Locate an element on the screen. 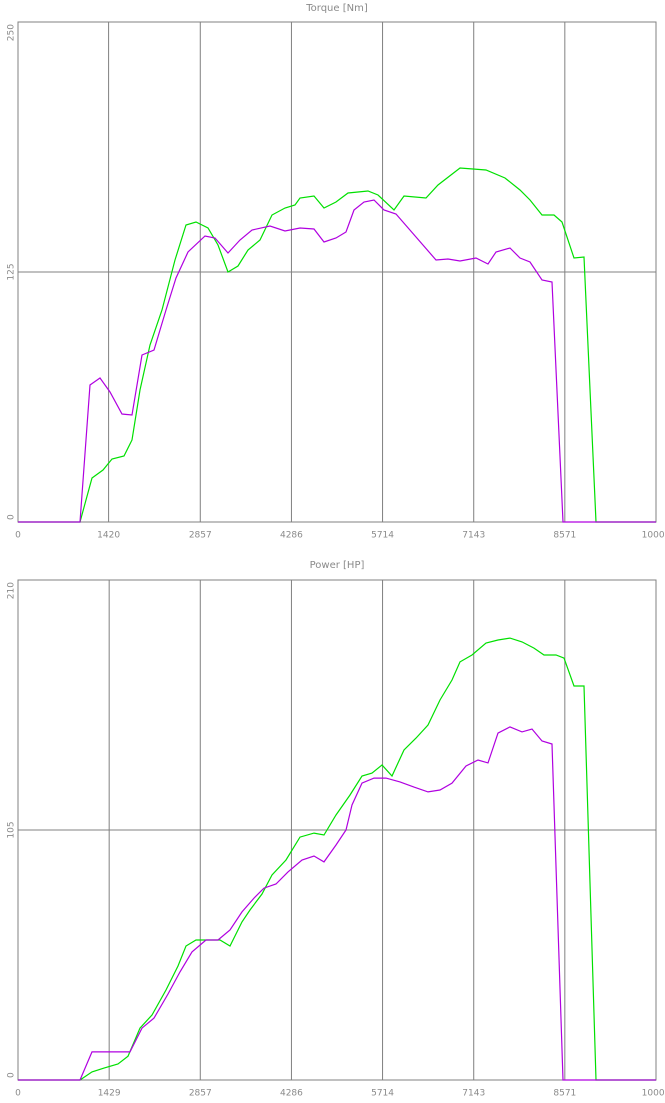  x-tick-label: 1429 is located at coordinates (109, 1094).